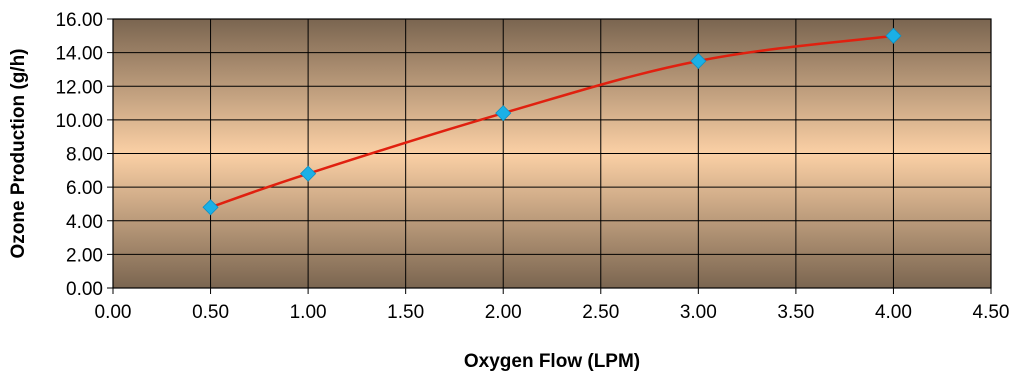 The height and width of the screenshot is (377, 1016). Describe the element at coordinates (991, 312) in the screenshot. I see `x-tick-label: 4.50` at that location.